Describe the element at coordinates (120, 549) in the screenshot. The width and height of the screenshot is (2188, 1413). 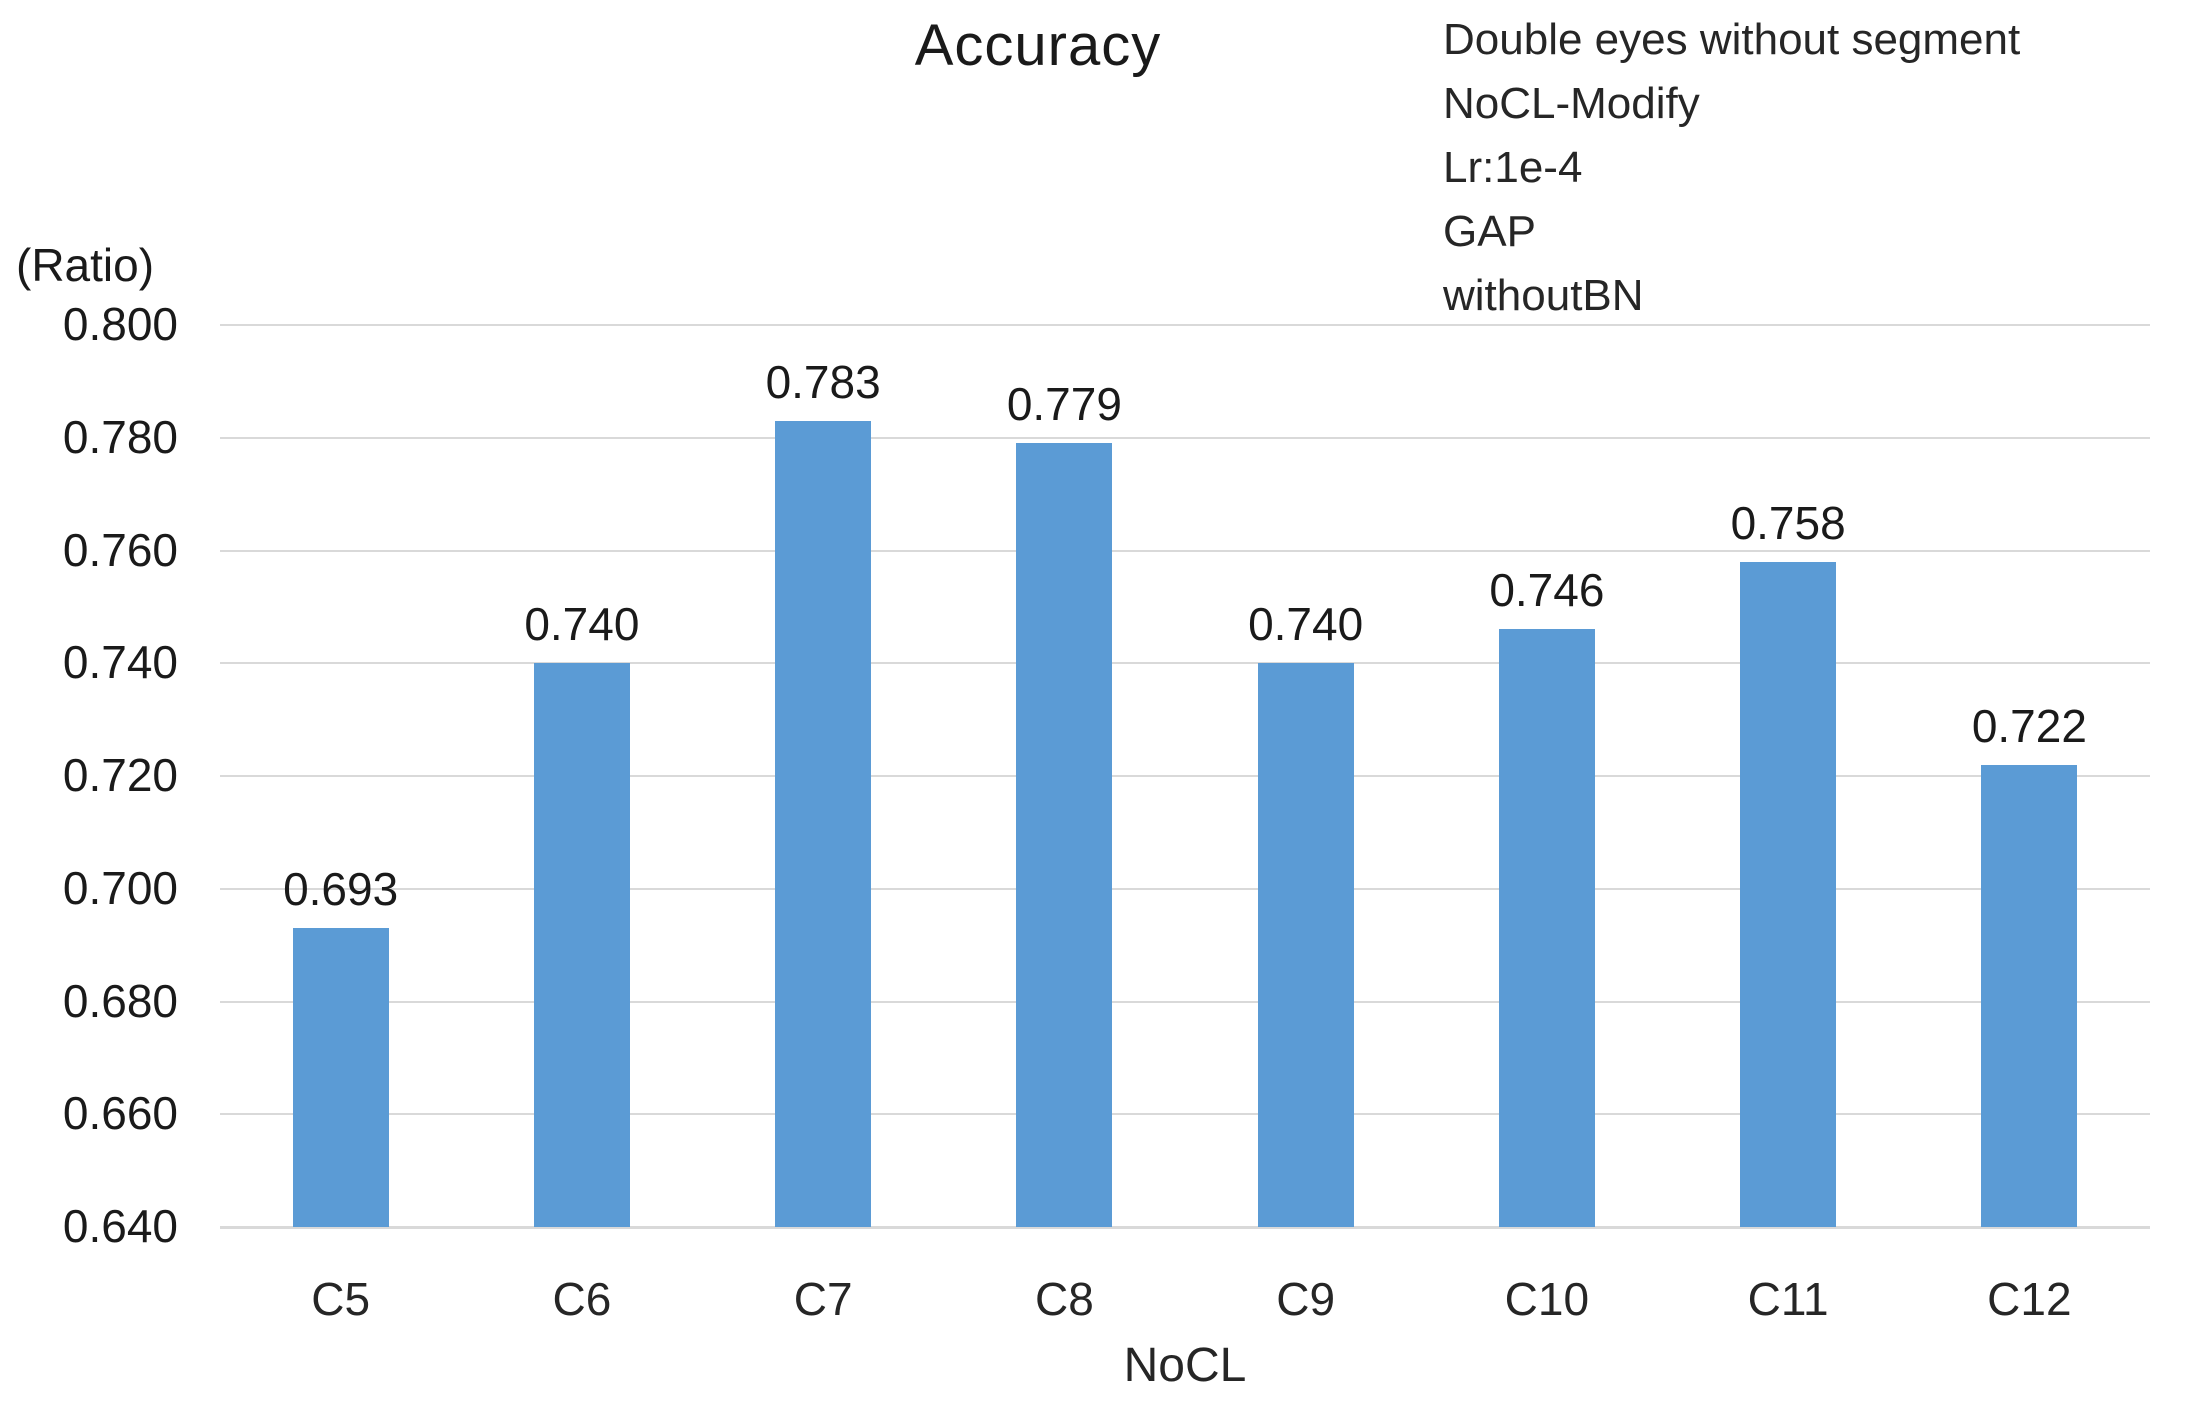
I see `y-tick-label: 0.760` at that location.